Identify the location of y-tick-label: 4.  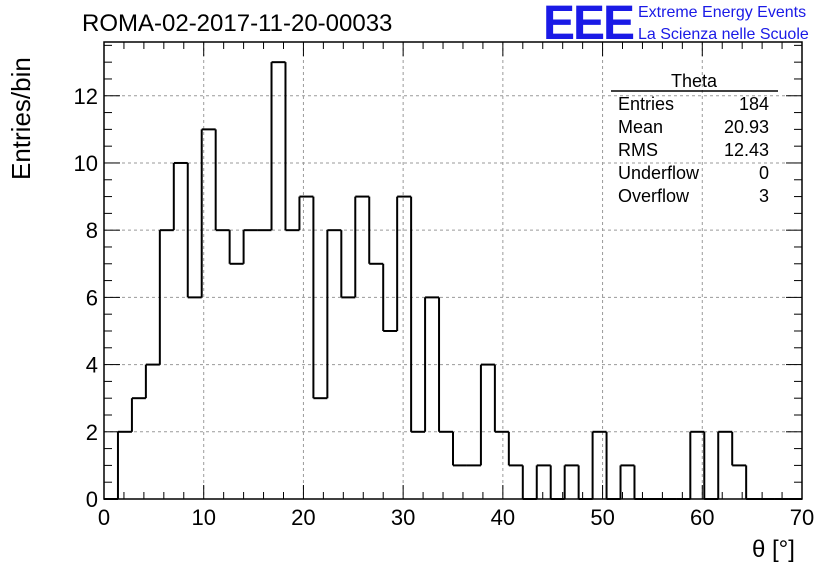
(92, 365).